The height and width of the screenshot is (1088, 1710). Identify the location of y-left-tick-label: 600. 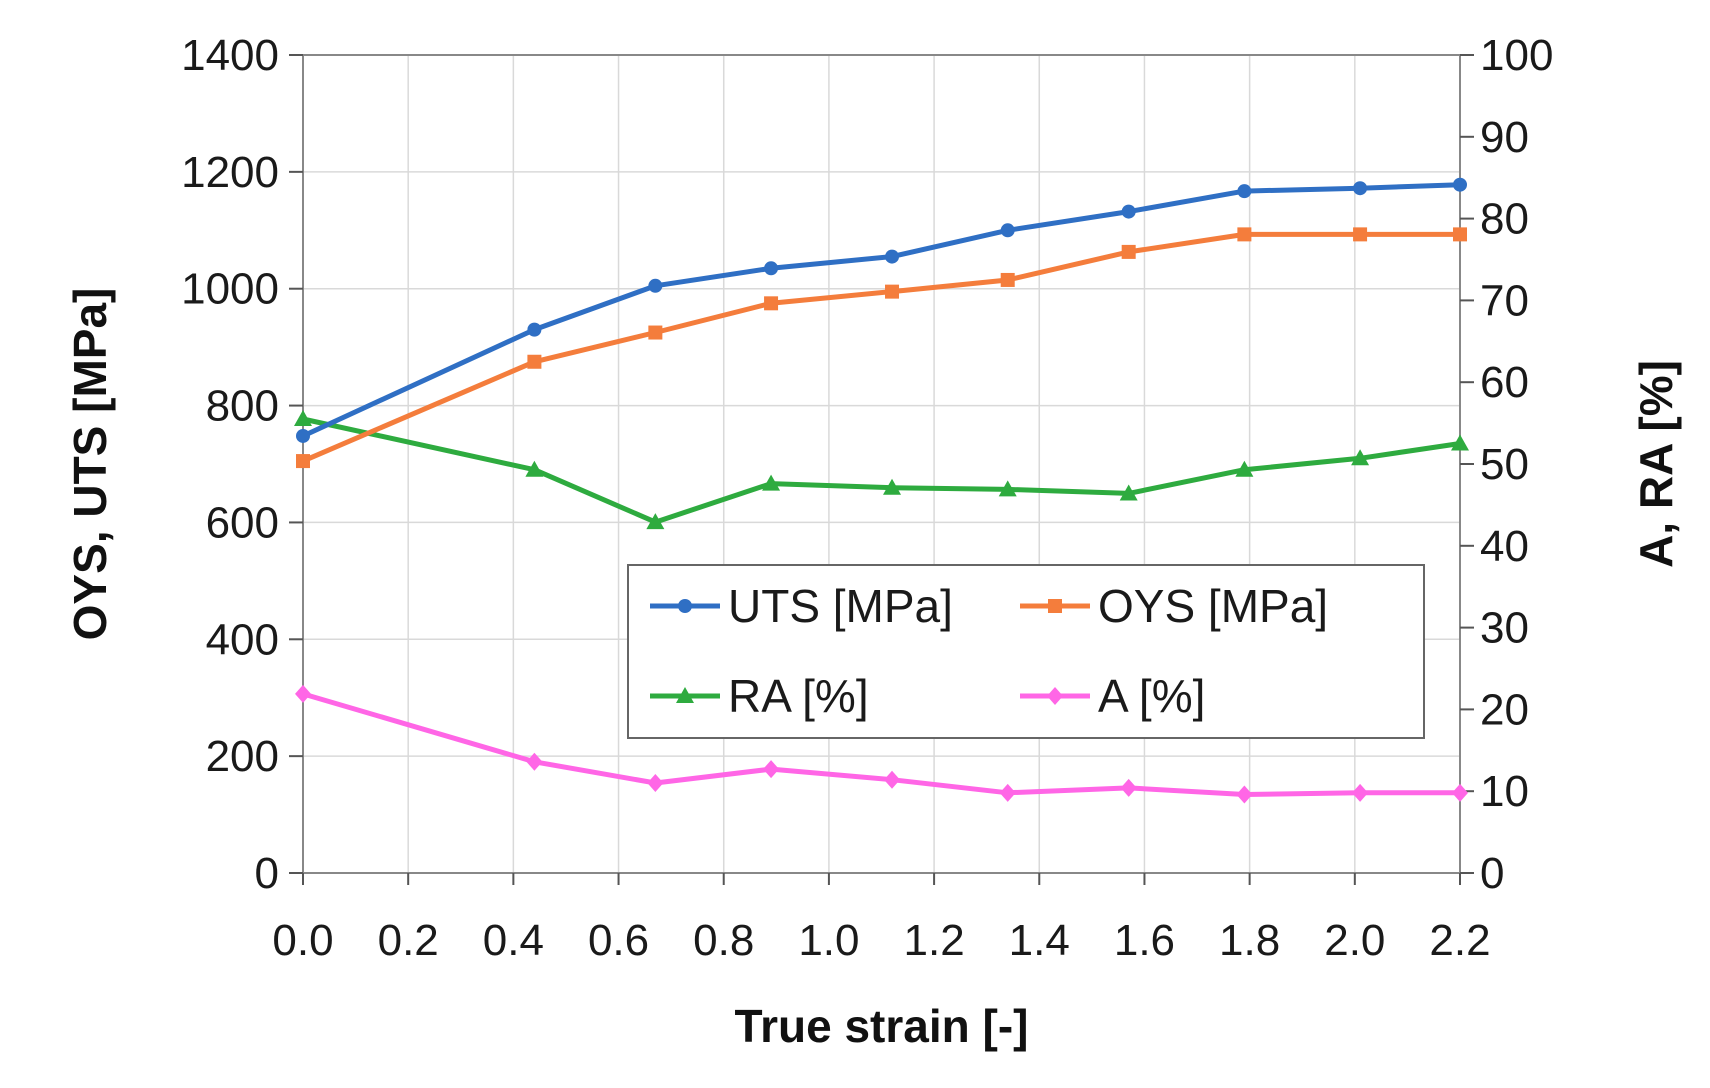
(242, 522).